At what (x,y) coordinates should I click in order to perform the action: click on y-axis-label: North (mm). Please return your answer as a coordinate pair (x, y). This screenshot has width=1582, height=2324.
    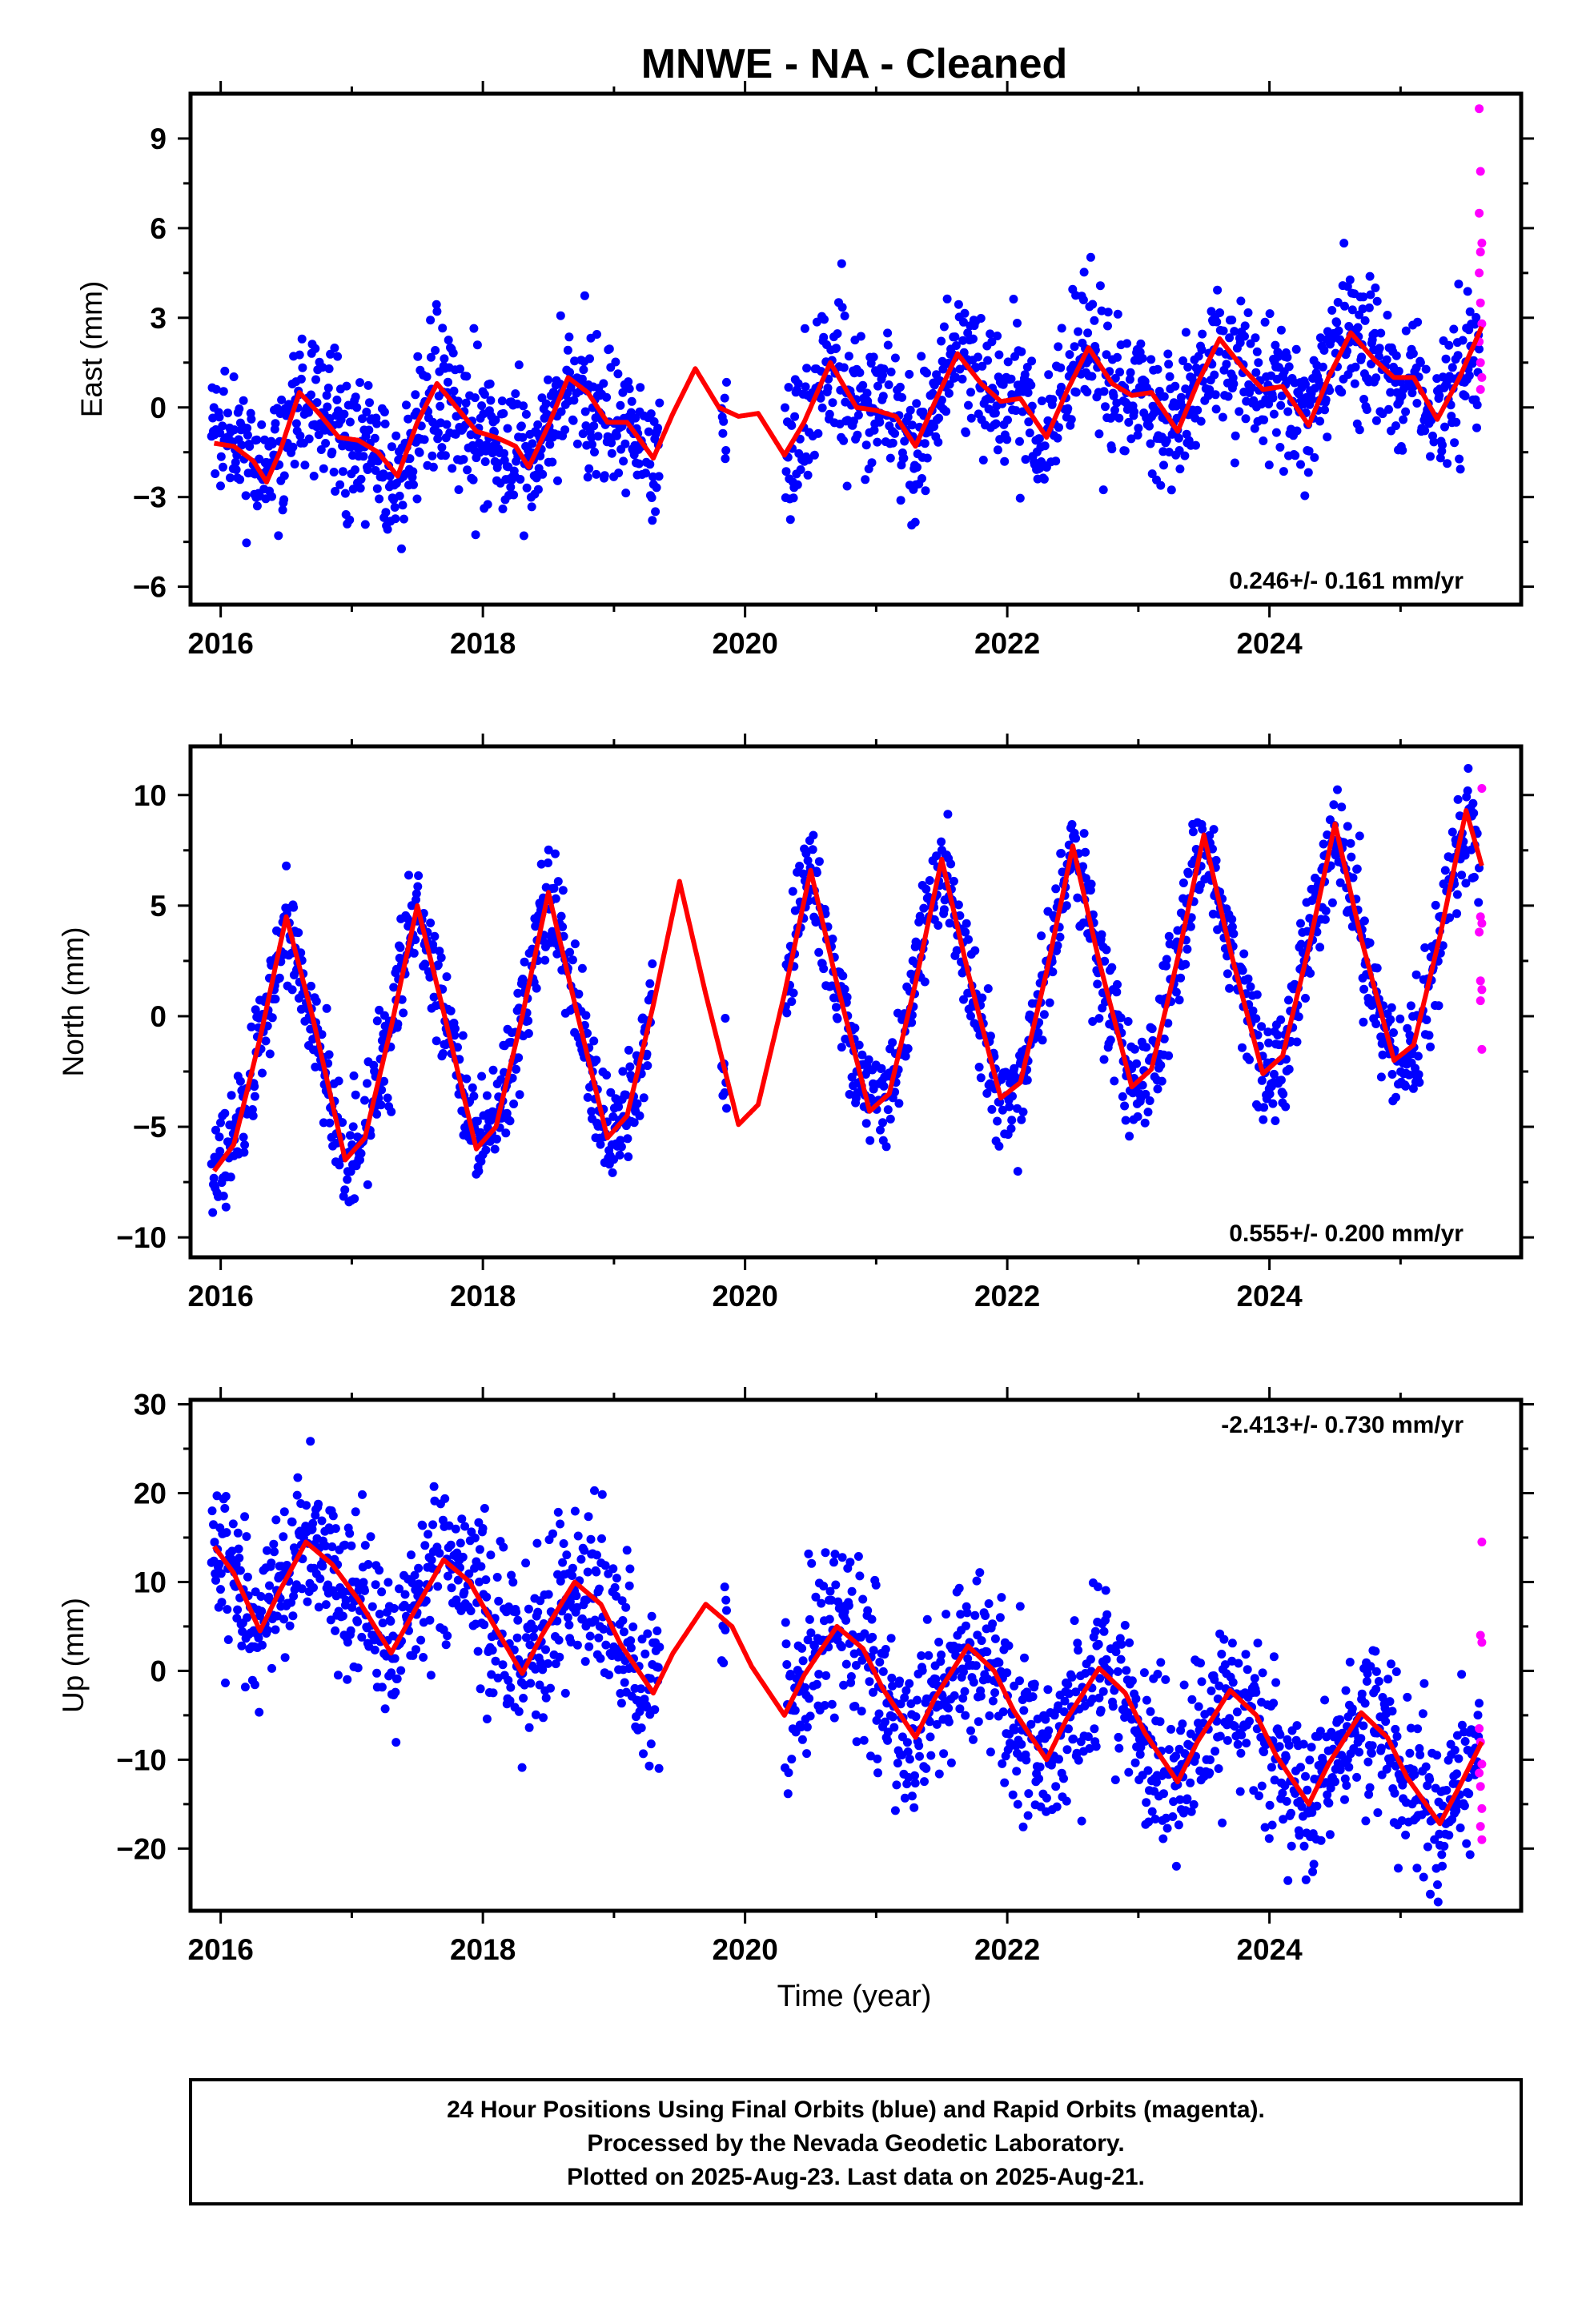
    Looking at the image, I should click on (74, 1001).